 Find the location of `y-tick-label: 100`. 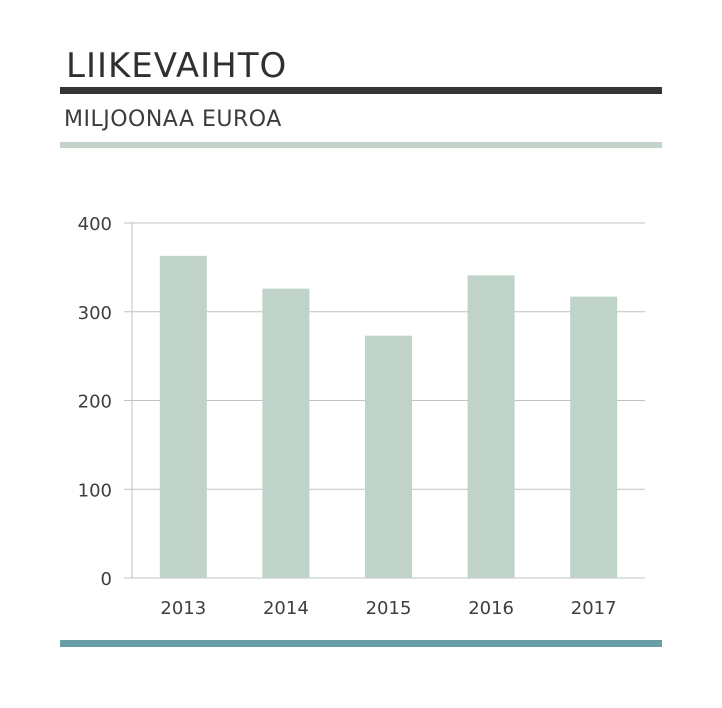

y-tick-label: 100 is located at coordinates (95, 490).